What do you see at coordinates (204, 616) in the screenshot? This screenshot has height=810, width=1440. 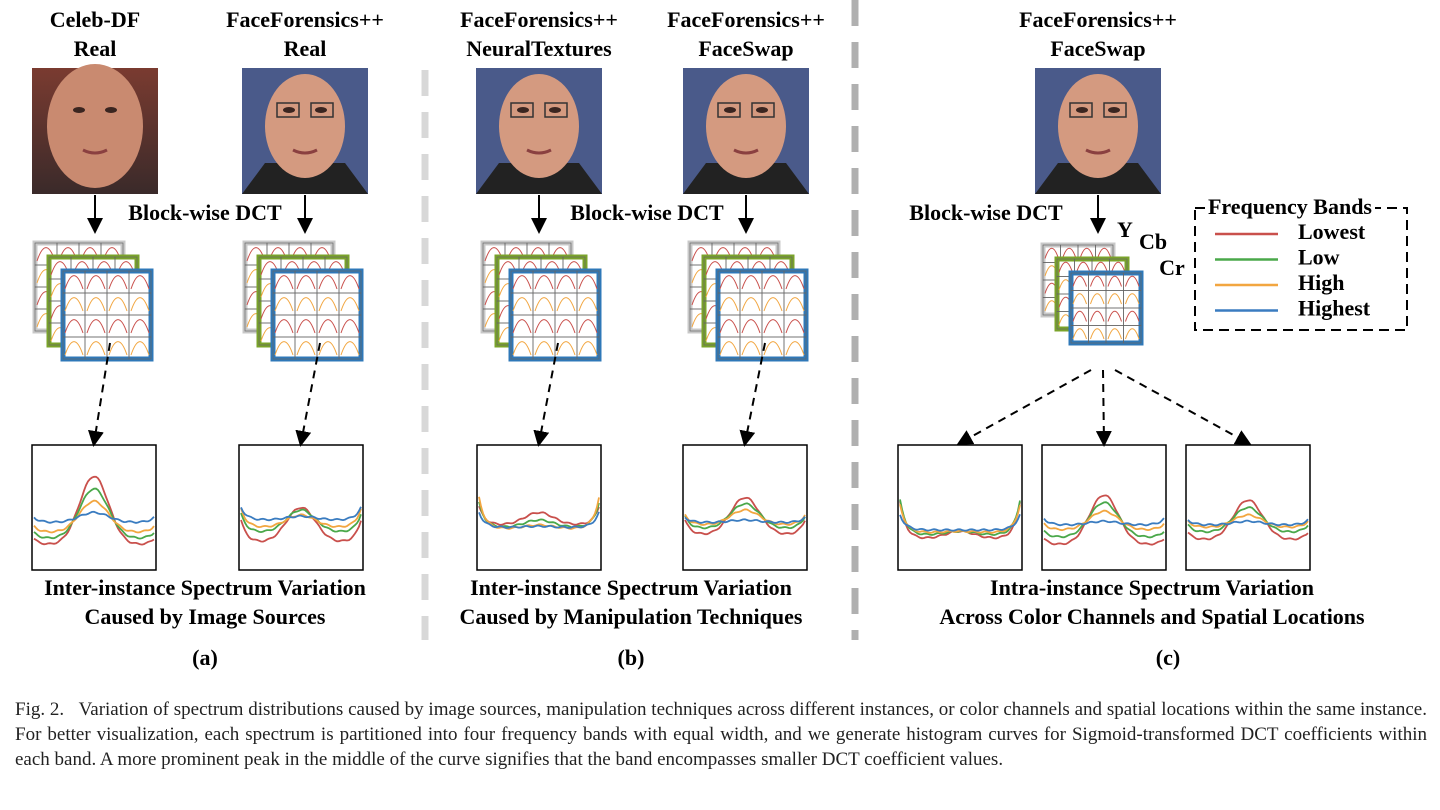 I see `panel-caption: Caused by Image Sources` at bounding box center [204, 616].